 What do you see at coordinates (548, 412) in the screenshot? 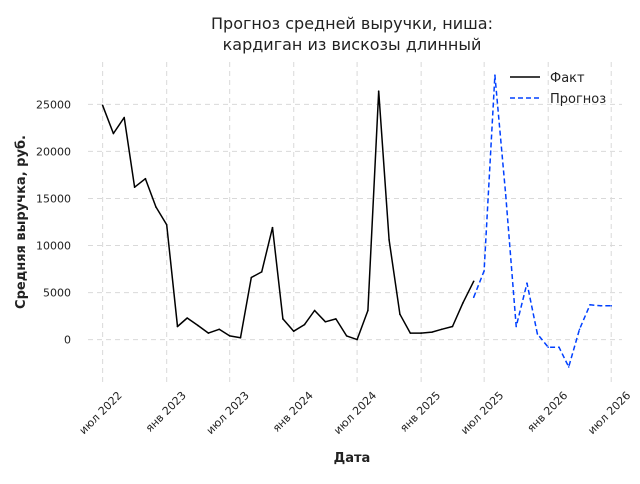
I see `x-tick-label: янв 2026` at bounding box center [548, 412].